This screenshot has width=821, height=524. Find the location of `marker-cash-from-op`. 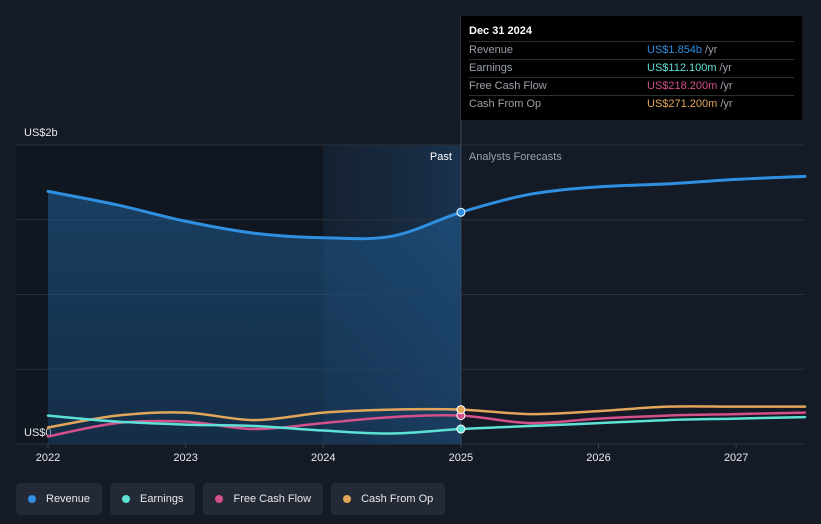

marker-cash-from-op is located at coordinates (461, 410).